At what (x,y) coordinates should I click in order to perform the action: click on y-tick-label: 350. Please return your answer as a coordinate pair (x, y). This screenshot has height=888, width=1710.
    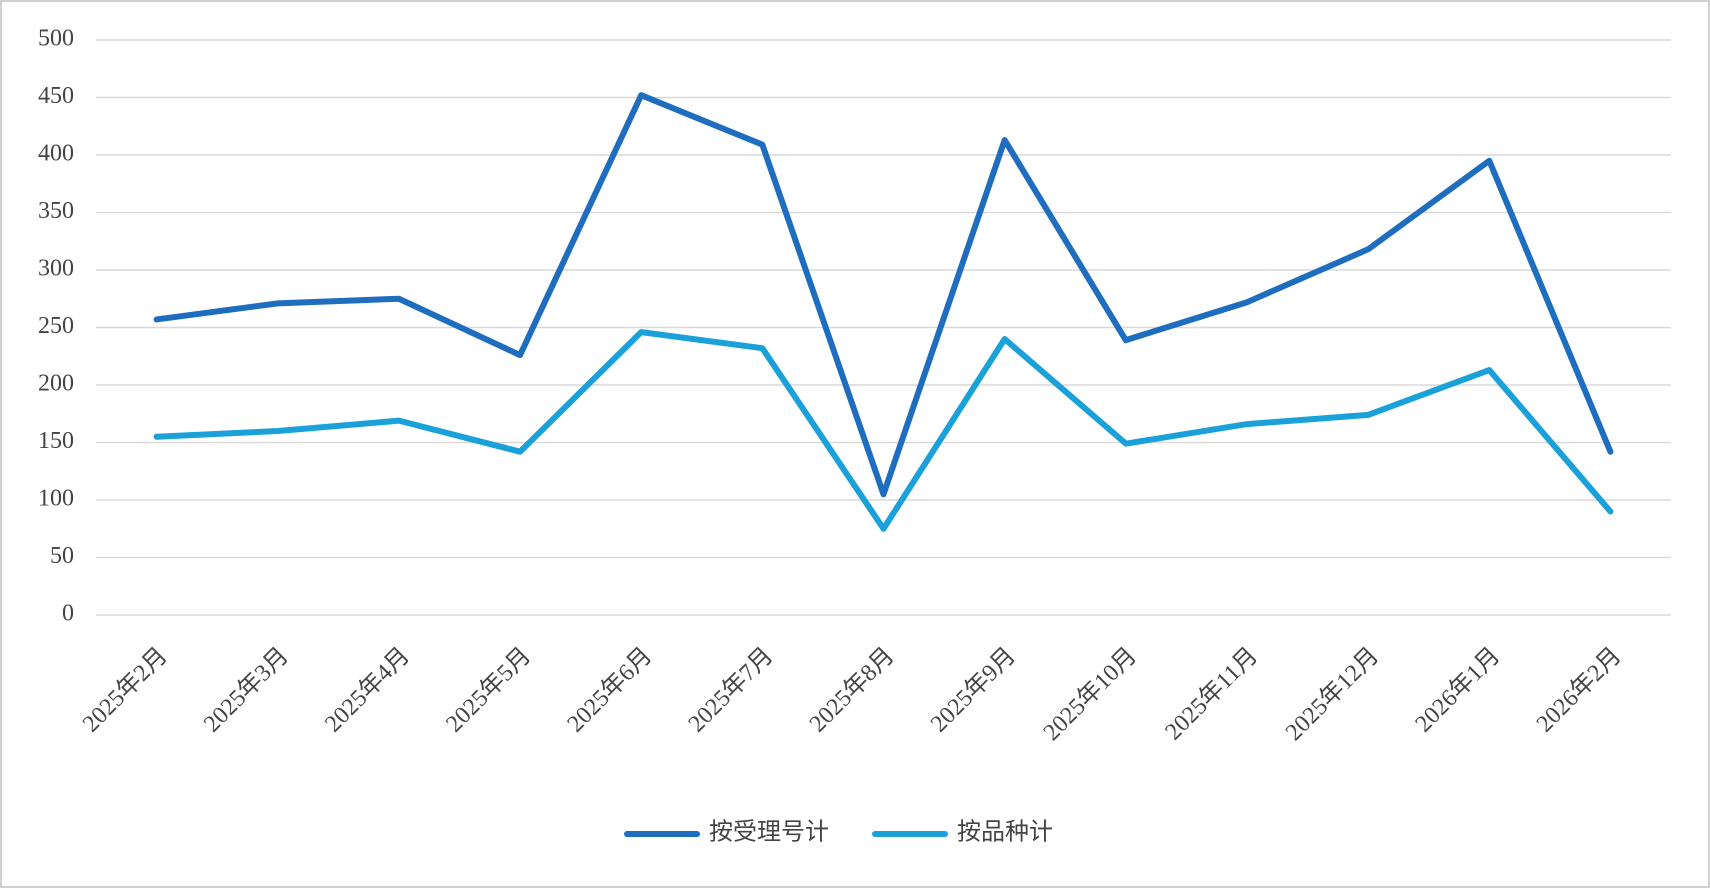
    Looking at the image, I should click on (56, 211).